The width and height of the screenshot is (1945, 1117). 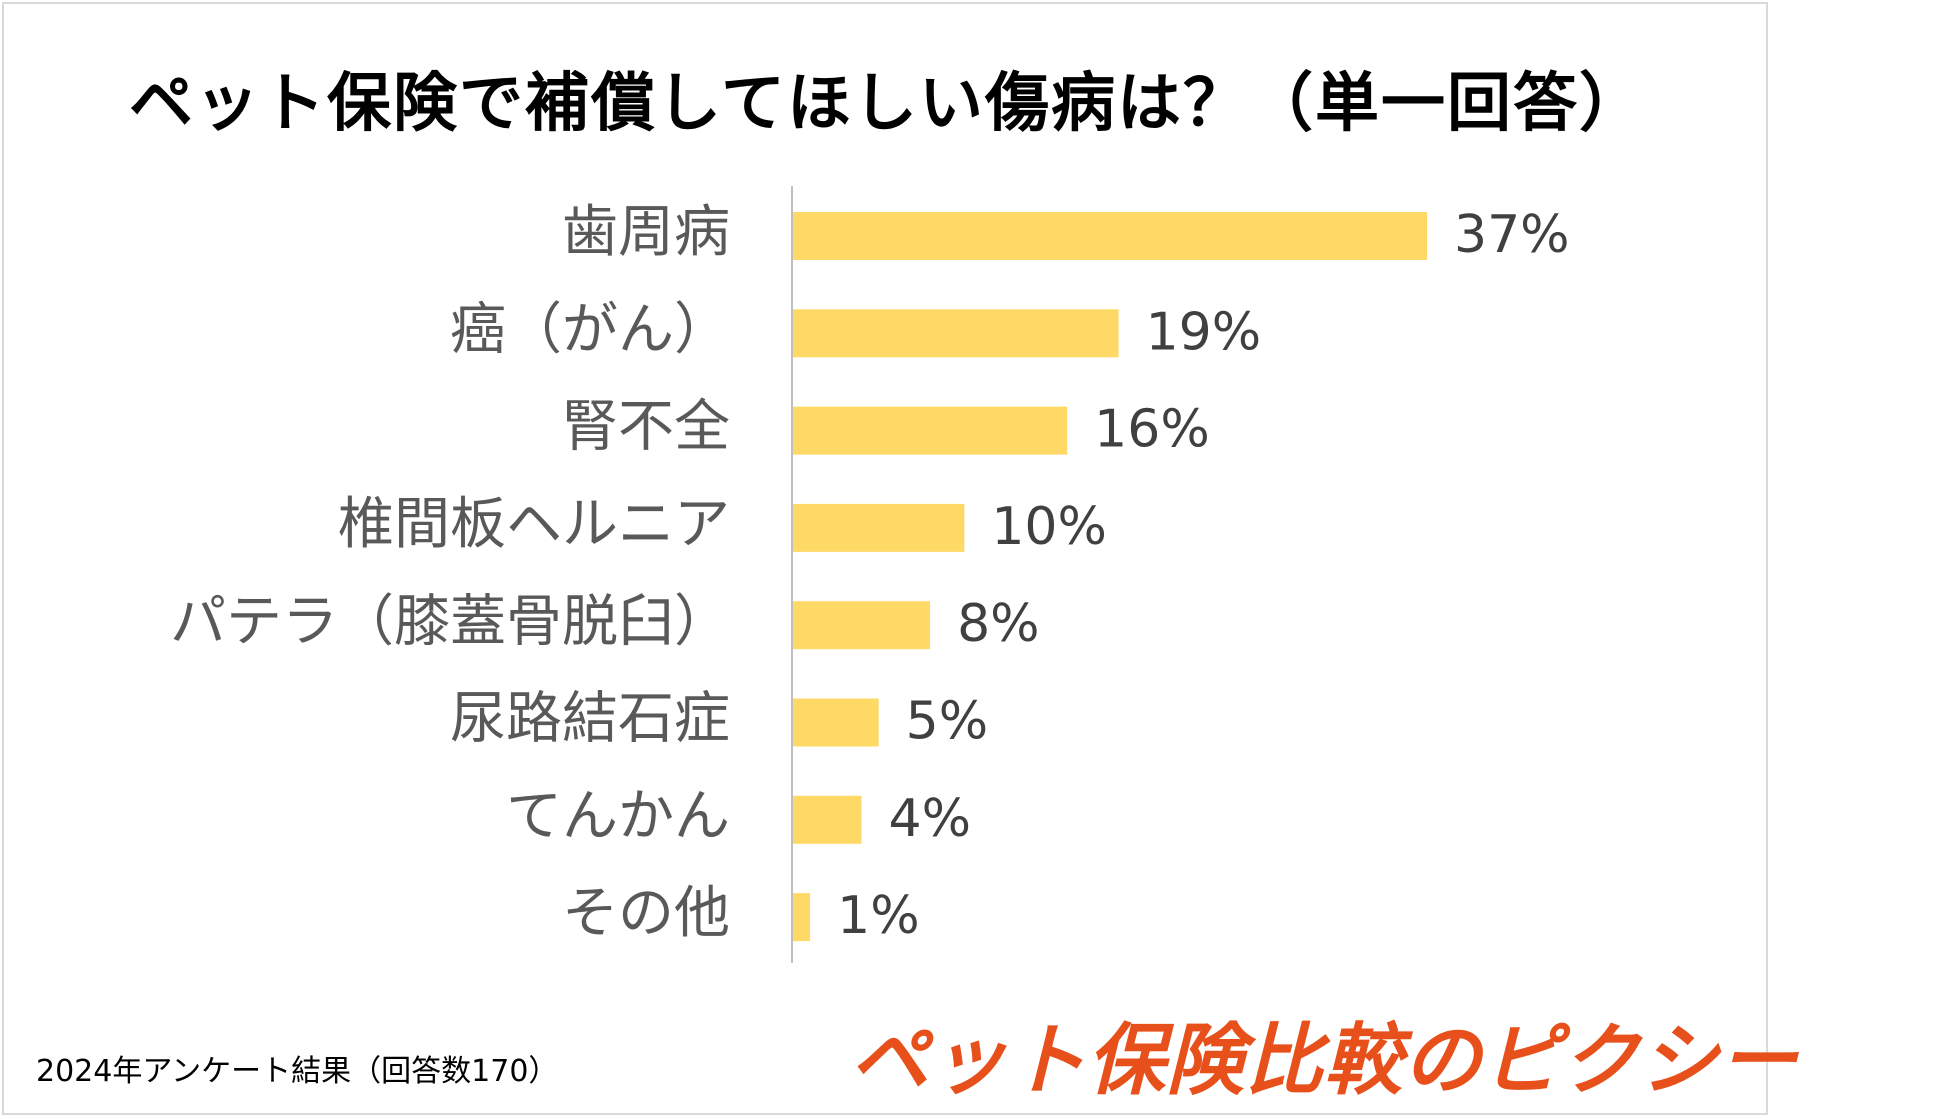 I want to click on category-label-2: 腎不全, so click(x=646, y=427).